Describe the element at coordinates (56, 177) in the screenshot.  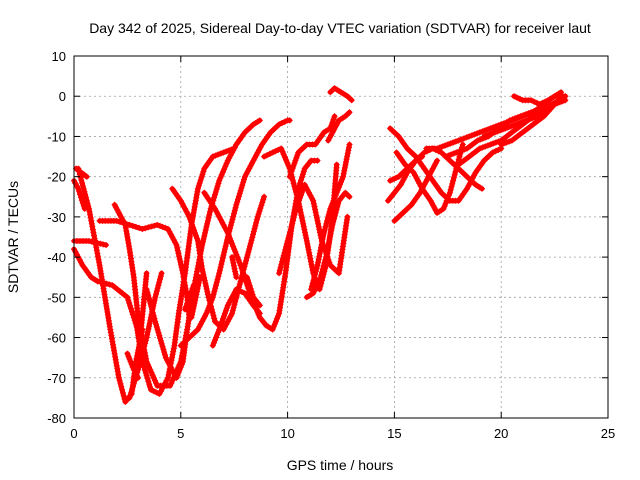
I see `y-tick-label: -20` at that location.